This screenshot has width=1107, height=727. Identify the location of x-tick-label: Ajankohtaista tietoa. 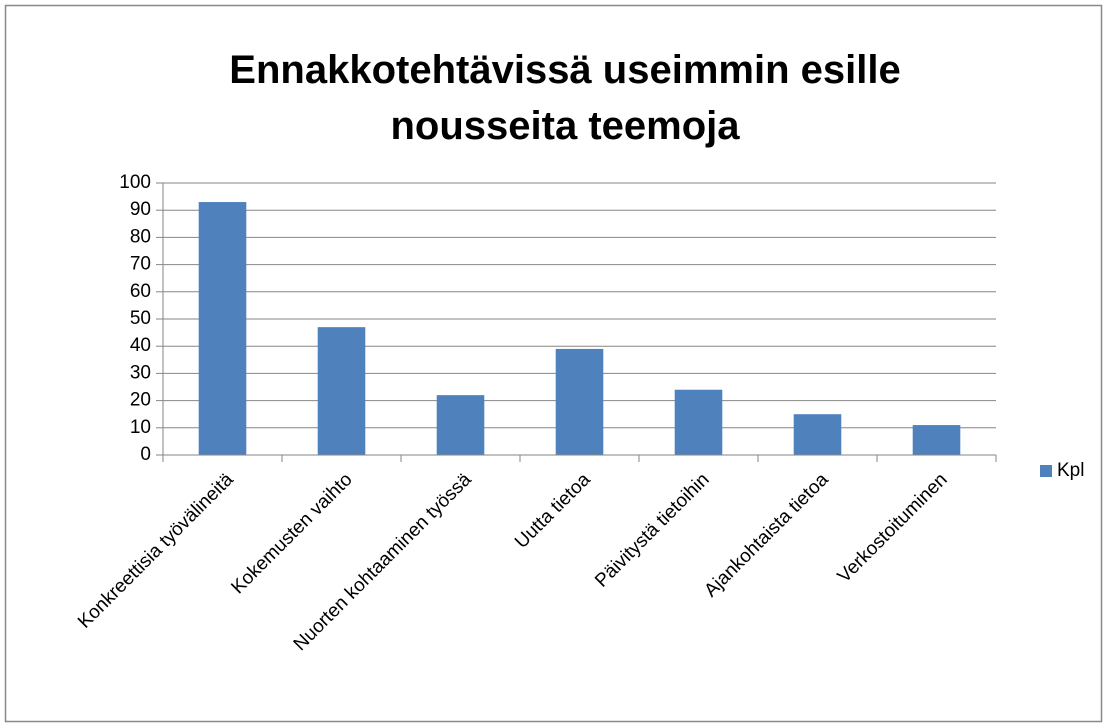
(766, 535).